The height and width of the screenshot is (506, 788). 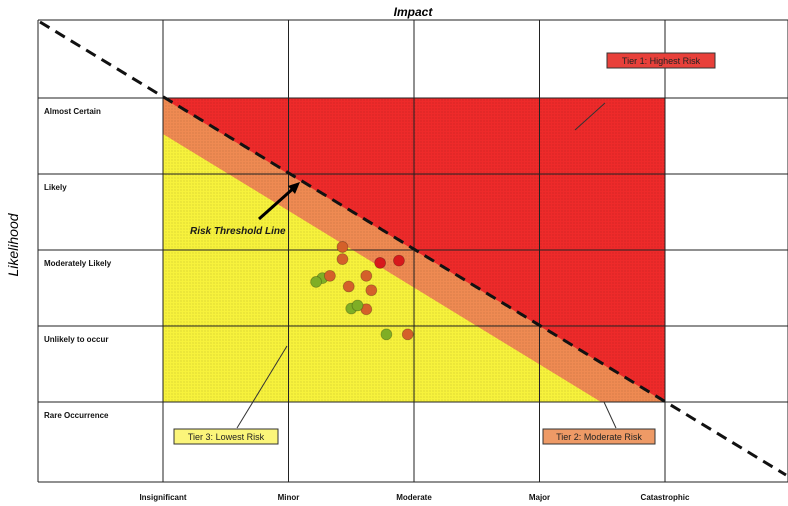 What do you see at coordinates (277, 202) in the screenshot?
I see `threshold-arrow` at bounding box center [277, 202].